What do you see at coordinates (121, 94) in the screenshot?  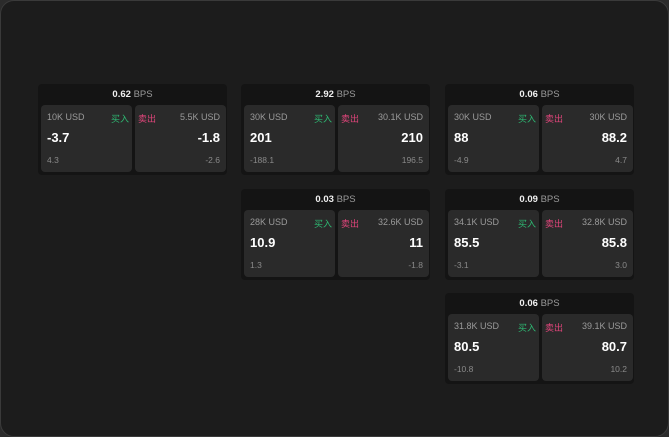 I see `spread-value: 0.62` at bounding box center [121, 94].